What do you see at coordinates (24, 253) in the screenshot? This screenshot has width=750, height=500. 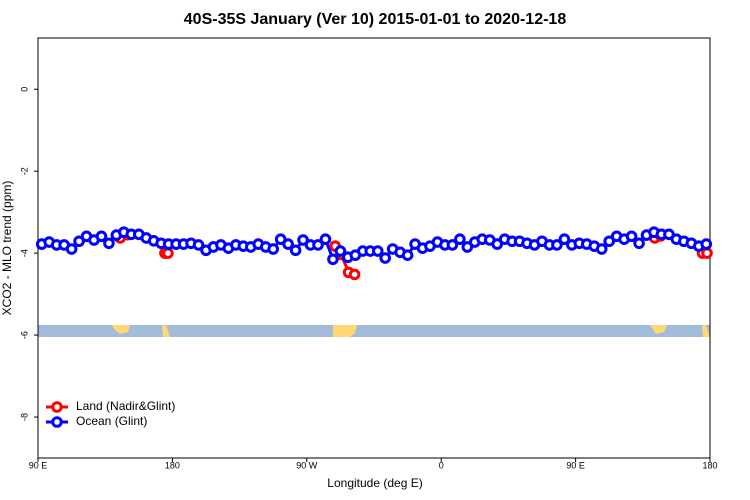 I see `y-tick-label: -4` at bounding box center [24, 253].